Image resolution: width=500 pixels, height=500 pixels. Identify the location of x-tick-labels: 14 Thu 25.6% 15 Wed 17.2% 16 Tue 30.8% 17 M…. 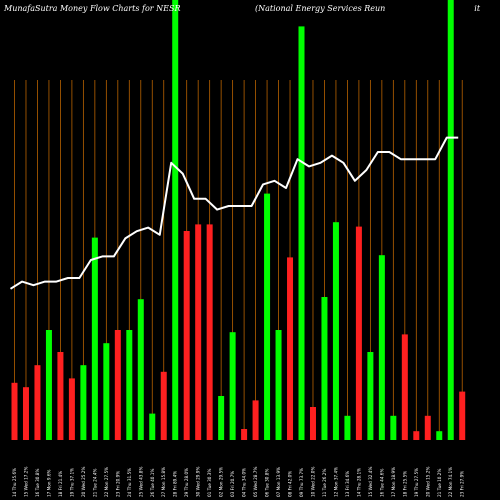
(238, 482).